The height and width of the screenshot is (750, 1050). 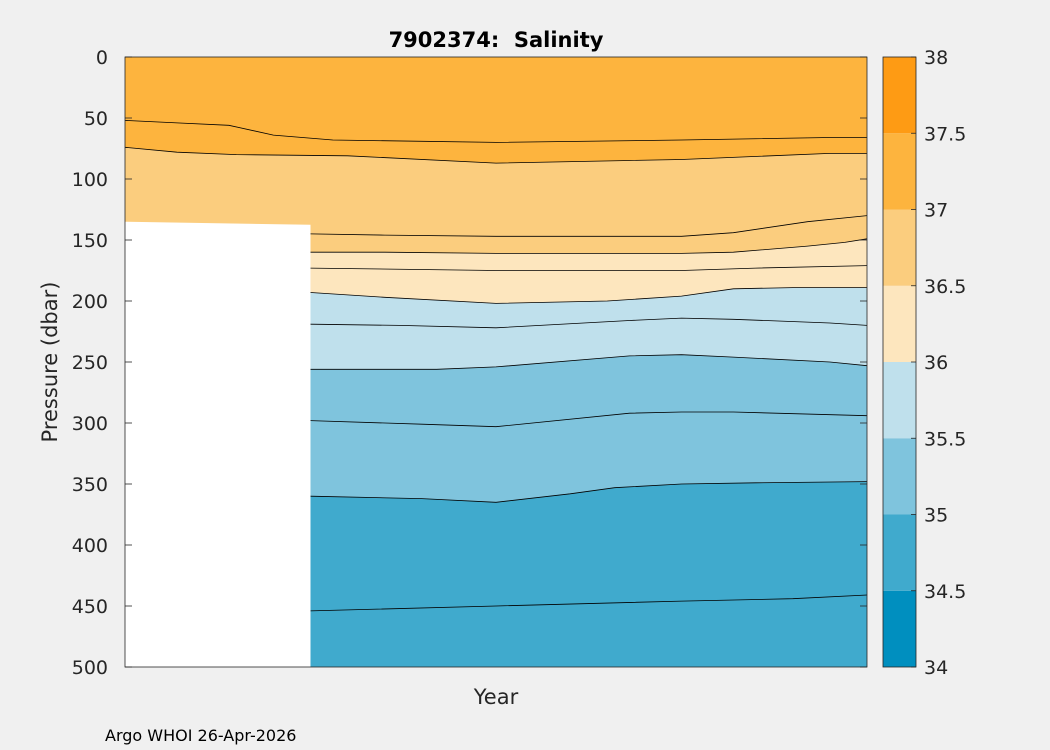 I want to click on y-tick-label: 250, so click(x=90, y=363).